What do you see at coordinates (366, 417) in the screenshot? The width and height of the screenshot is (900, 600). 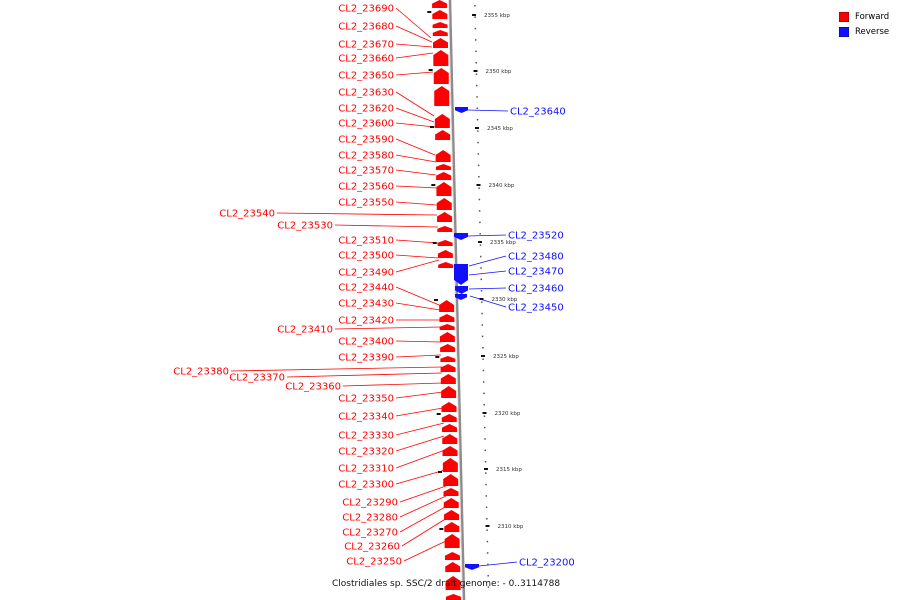 I see `forward-gene-label: CL2_23340` at bounding box center [366, 417].